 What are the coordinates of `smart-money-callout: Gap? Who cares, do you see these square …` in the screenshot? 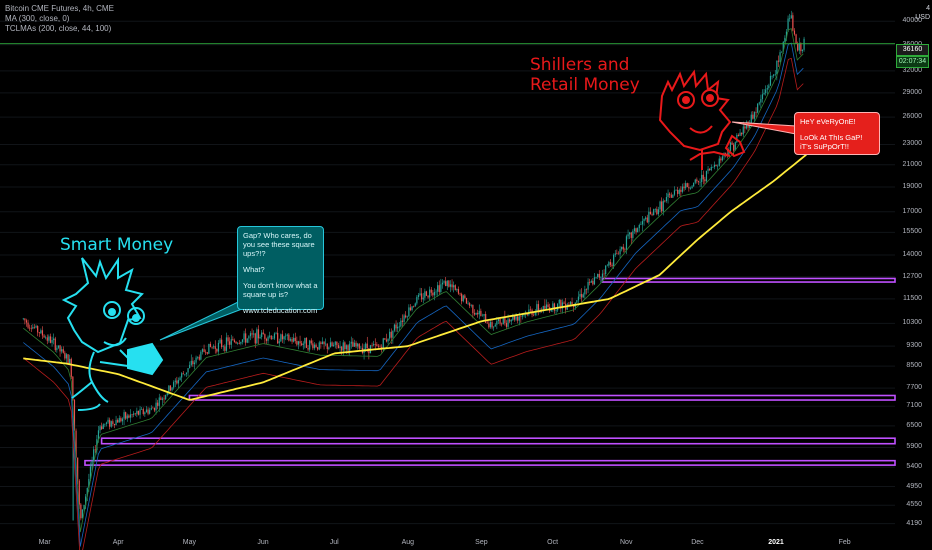 It's located at (280, 270).